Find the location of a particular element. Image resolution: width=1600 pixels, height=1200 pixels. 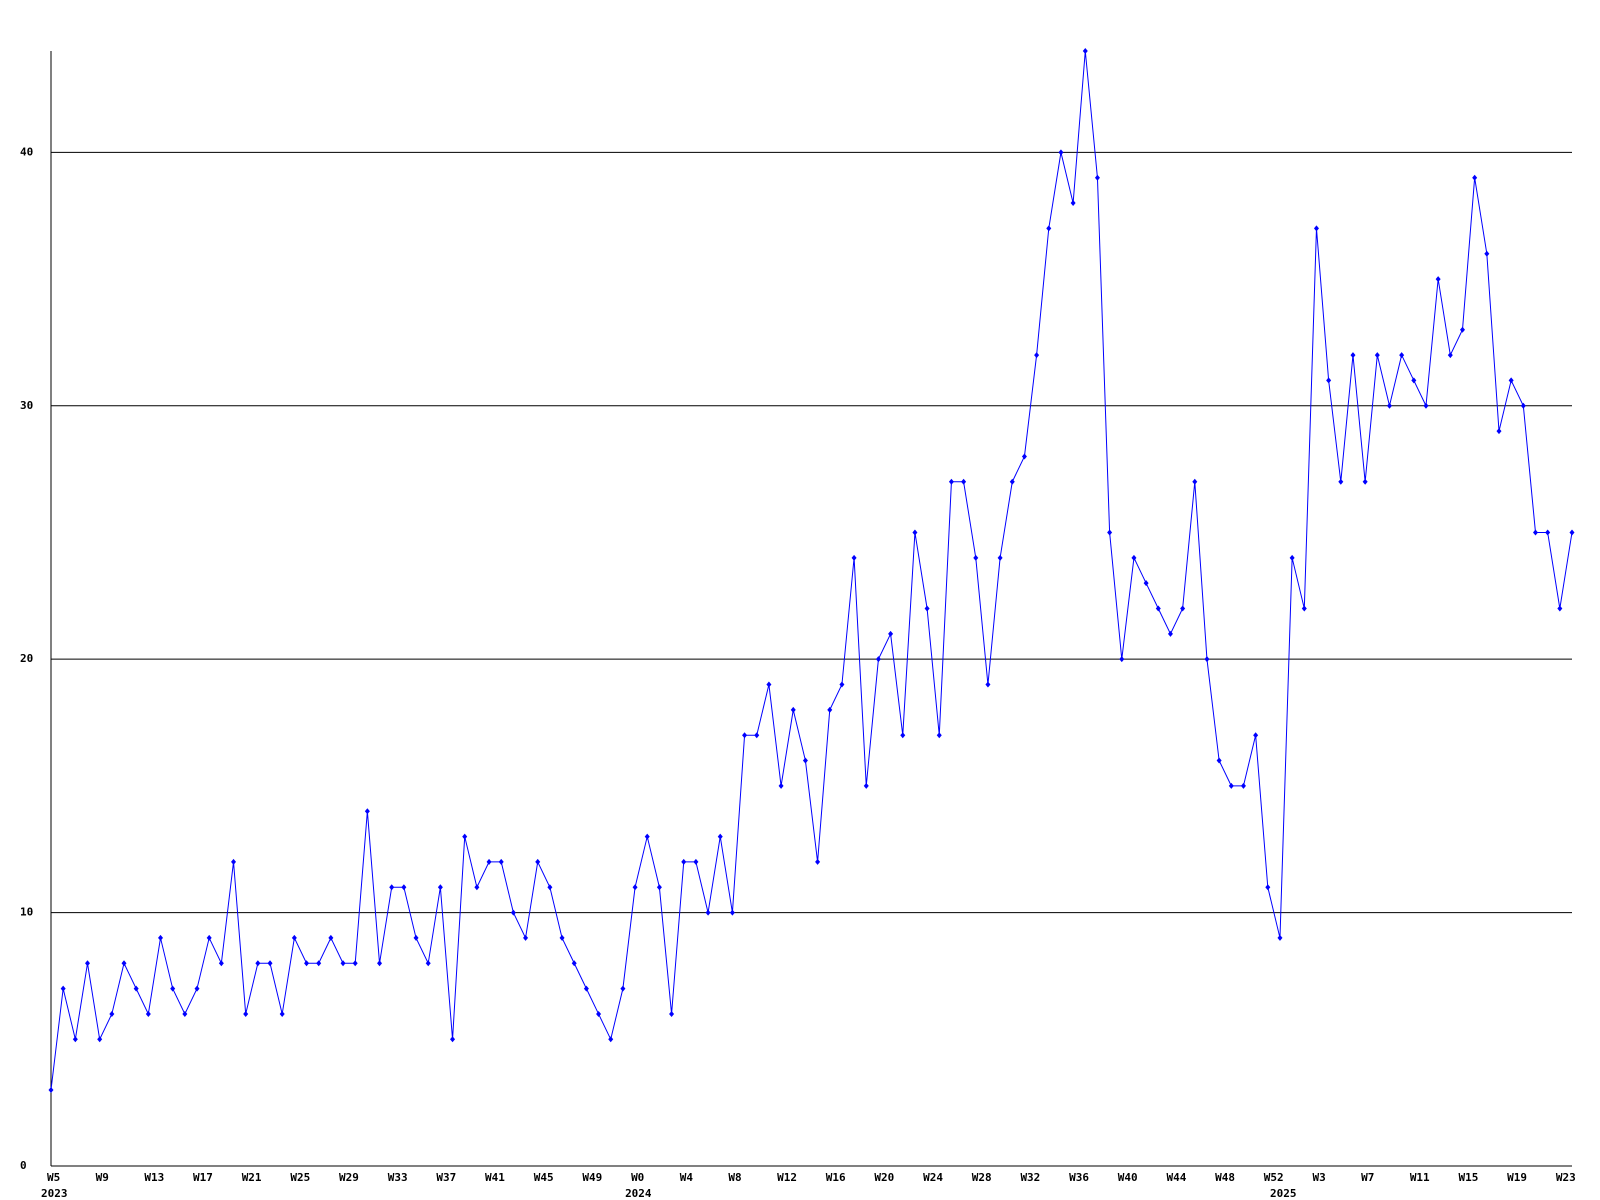

x-tick-label: W12 is located at coordinates (787, 1177).